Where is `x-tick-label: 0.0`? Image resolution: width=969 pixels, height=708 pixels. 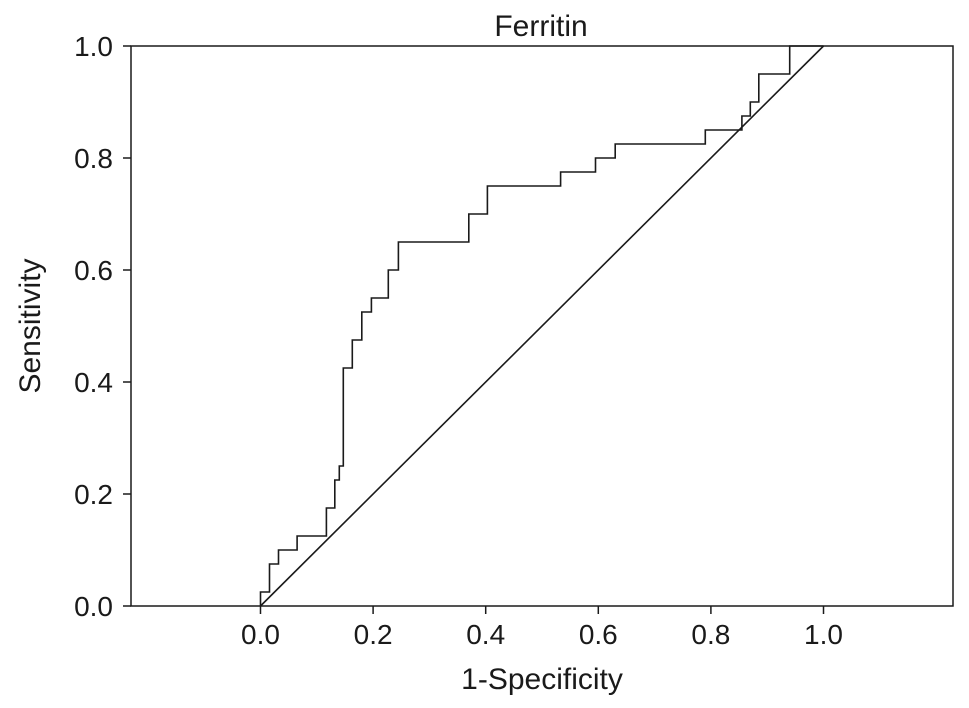
x-tick-label: 0.0 is located at coordinates (260, 634).